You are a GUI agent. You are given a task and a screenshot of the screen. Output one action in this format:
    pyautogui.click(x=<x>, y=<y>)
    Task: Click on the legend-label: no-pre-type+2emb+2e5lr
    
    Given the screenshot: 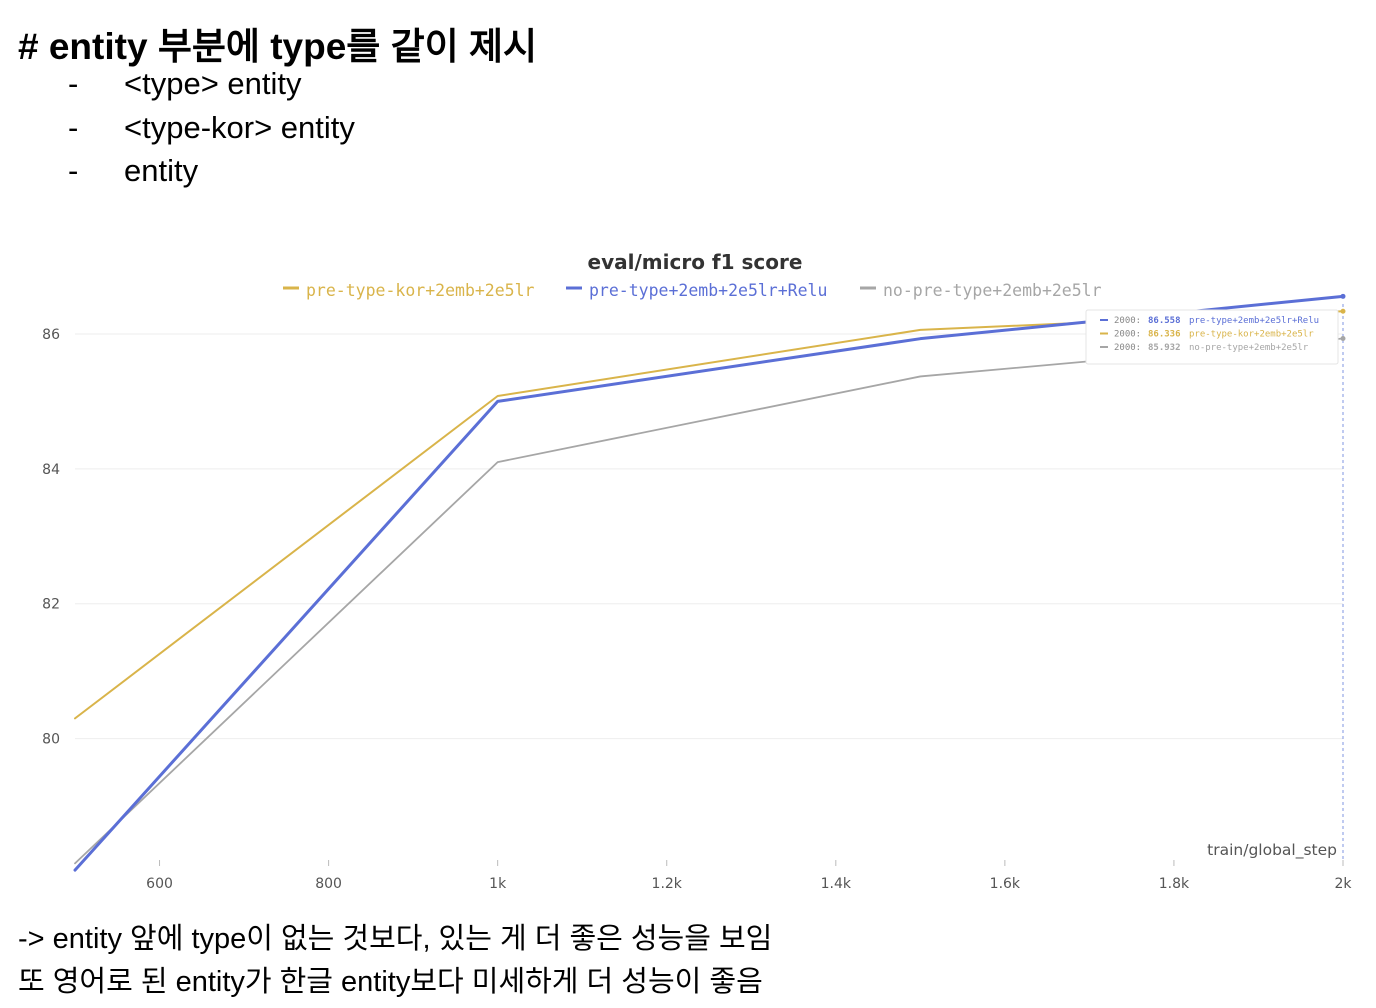 What is the action you would take?
    pyautogui.click(x=992, y=290)
    